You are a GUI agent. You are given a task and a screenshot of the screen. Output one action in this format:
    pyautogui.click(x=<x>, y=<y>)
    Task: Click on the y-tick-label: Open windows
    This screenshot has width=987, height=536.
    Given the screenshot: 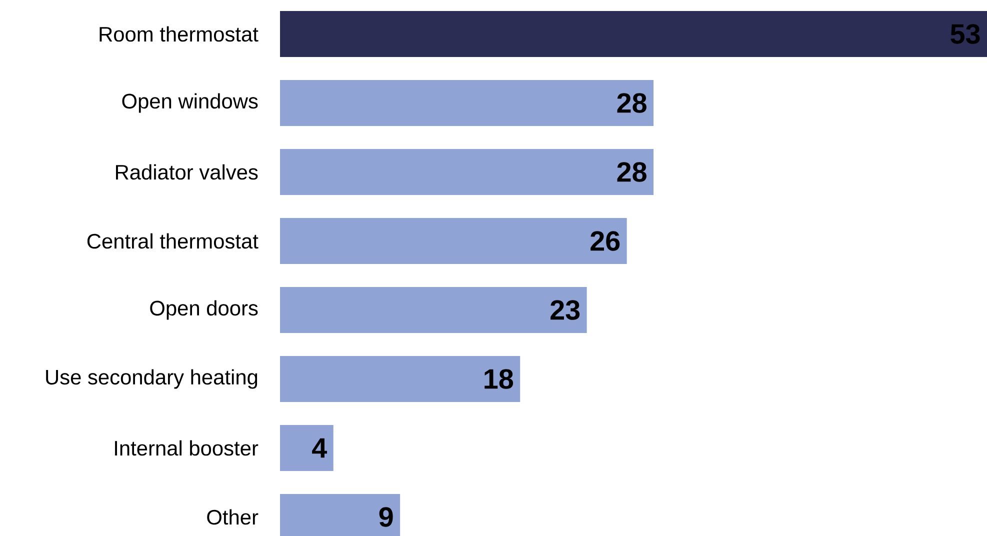 What is the action you would take?
    pyautogui.click(x=190, y=103)
    